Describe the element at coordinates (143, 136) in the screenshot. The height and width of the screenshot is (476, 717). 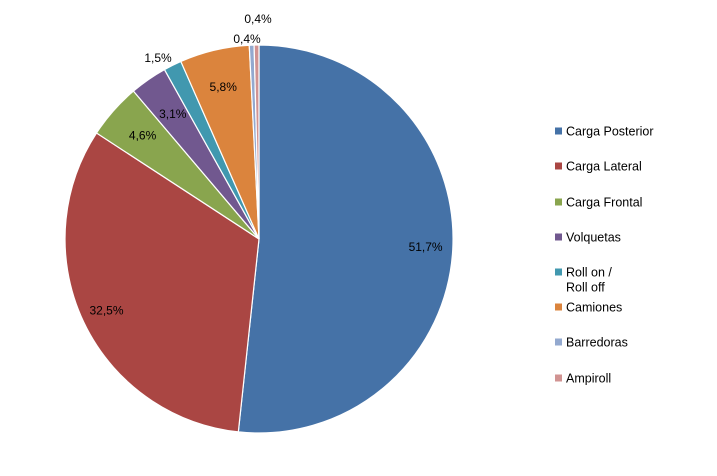
I see `slice-label-carga-frontal: 4,6%` at that location.